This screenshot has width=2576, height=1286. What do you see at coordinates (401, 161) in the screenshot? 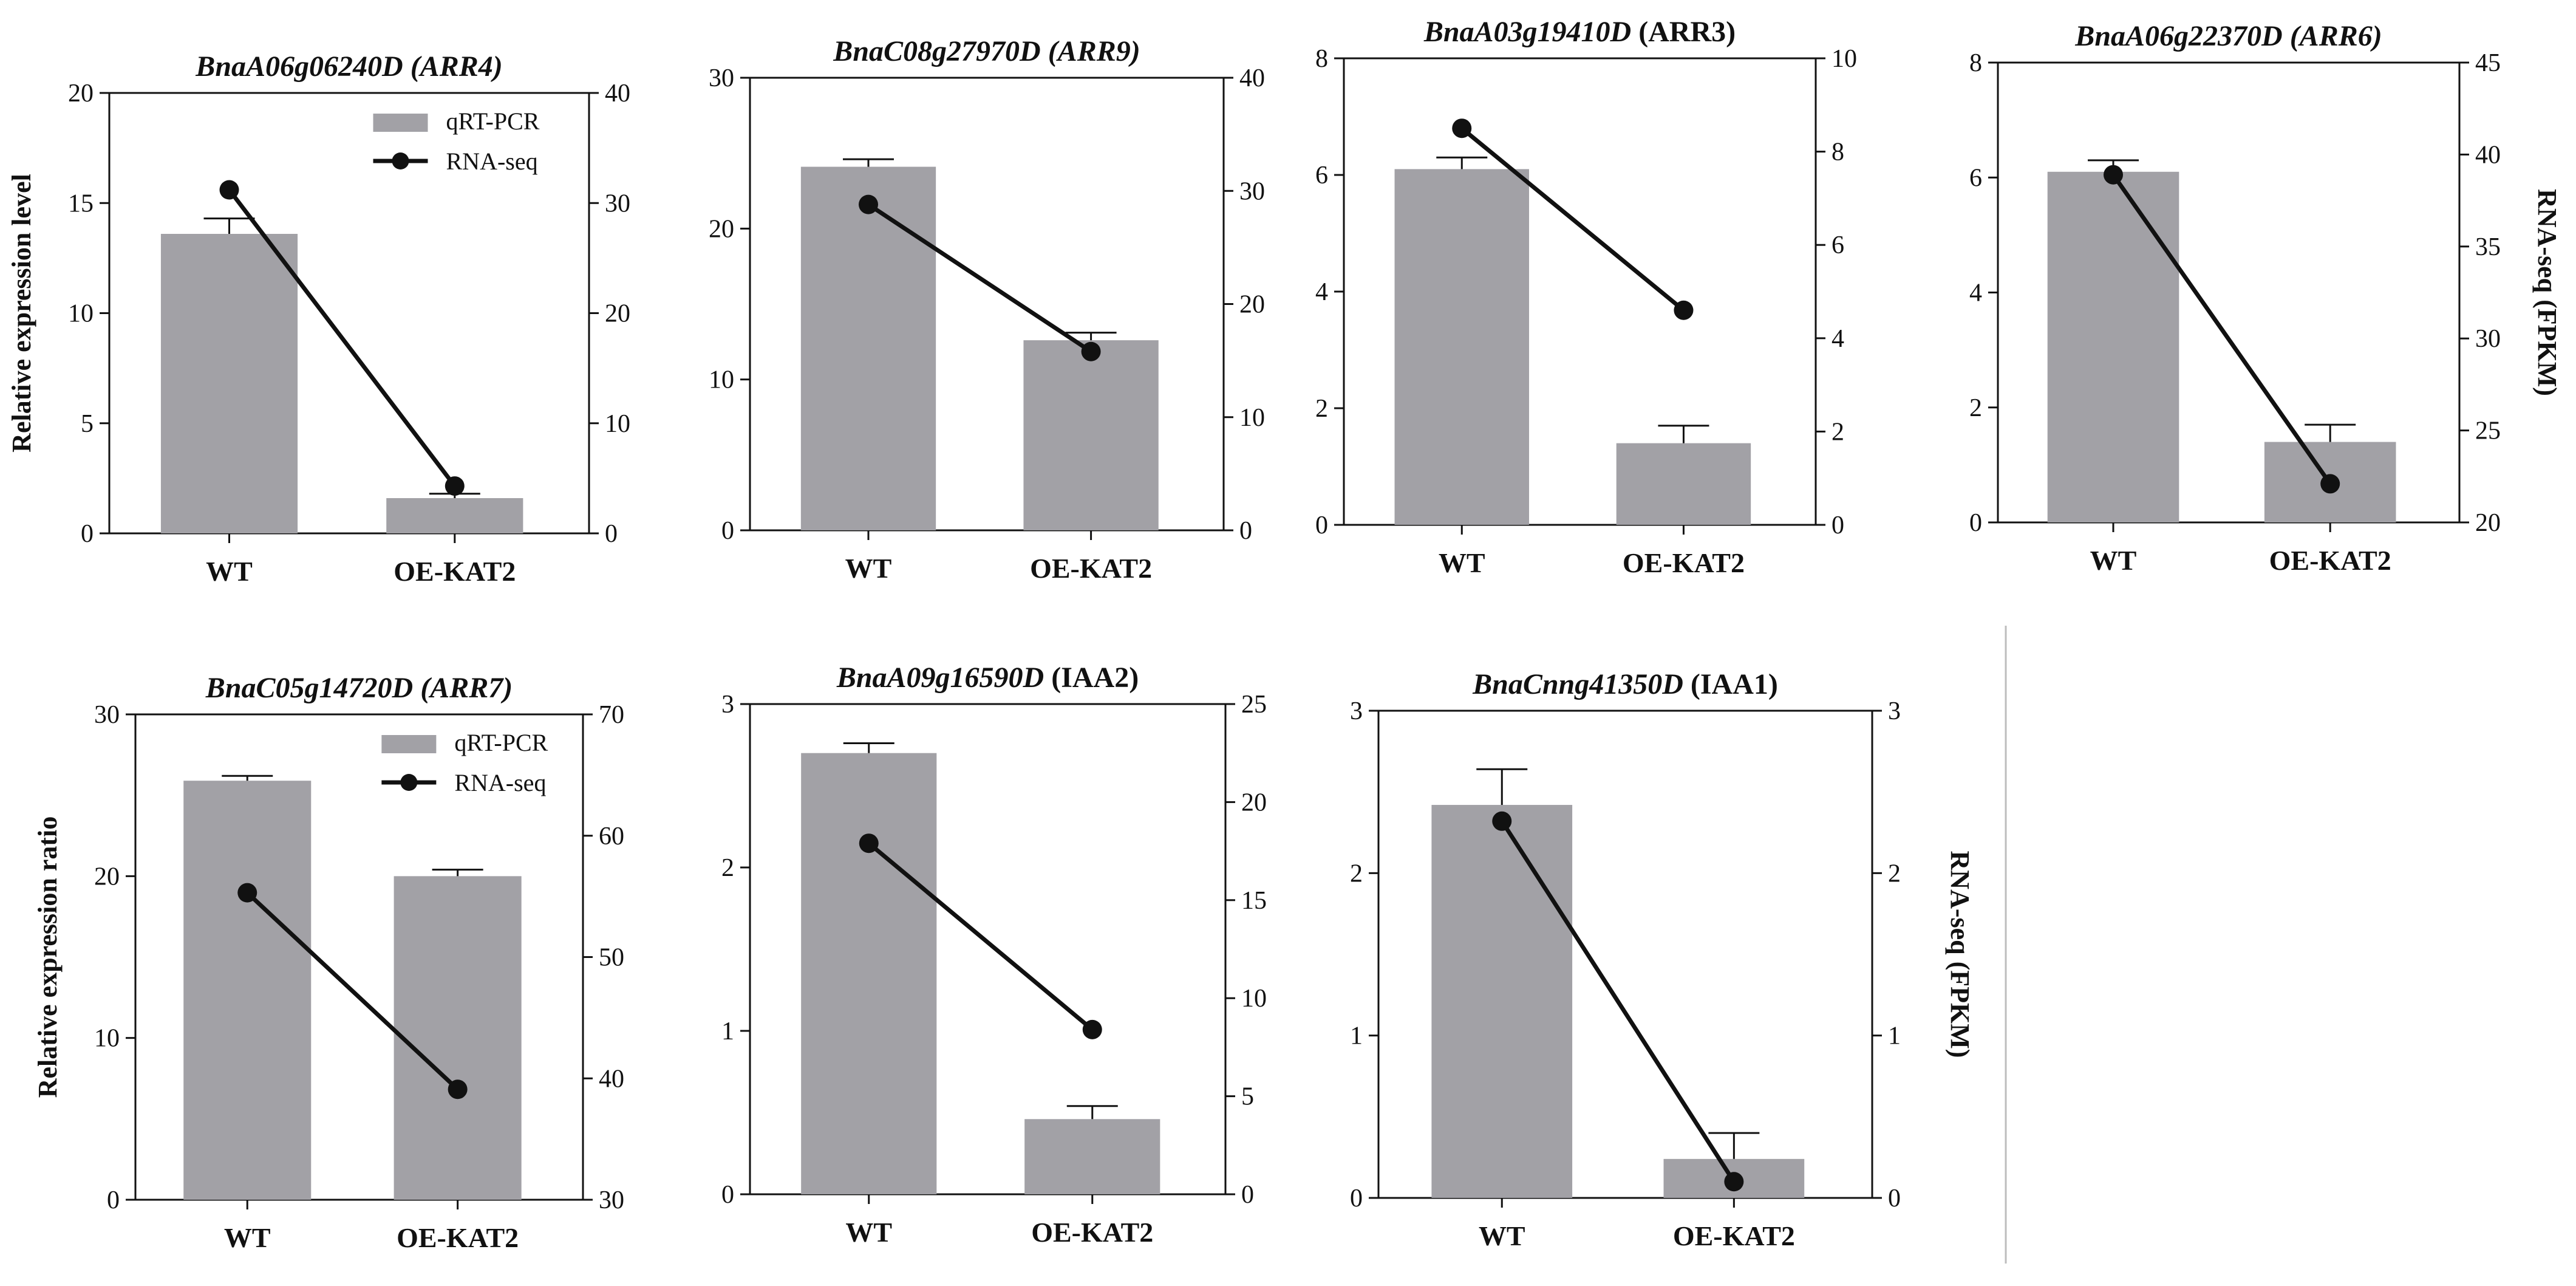
I see `legend-swatch-point` at bounding box center [401, 161].